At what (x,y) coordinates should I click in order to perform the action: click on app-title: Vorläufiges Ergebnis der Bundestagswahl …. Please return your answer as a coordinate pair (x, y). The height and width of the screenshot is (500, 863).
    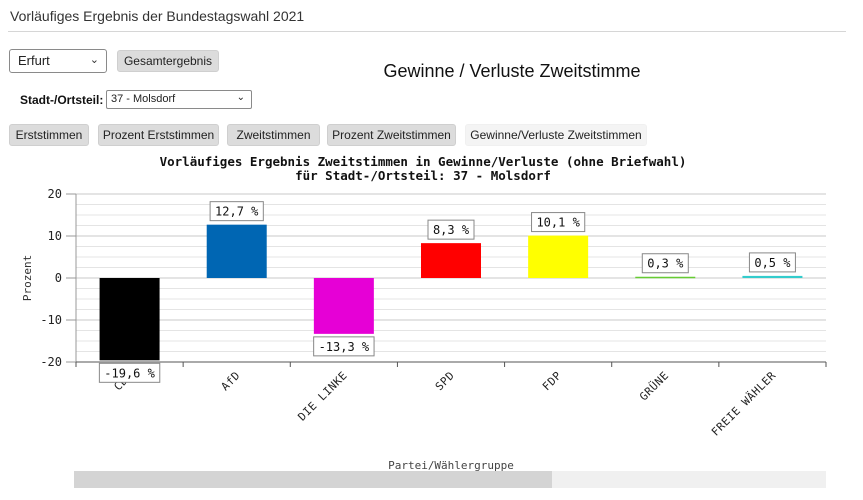
    Looking at the image, I should click on (157, 16).